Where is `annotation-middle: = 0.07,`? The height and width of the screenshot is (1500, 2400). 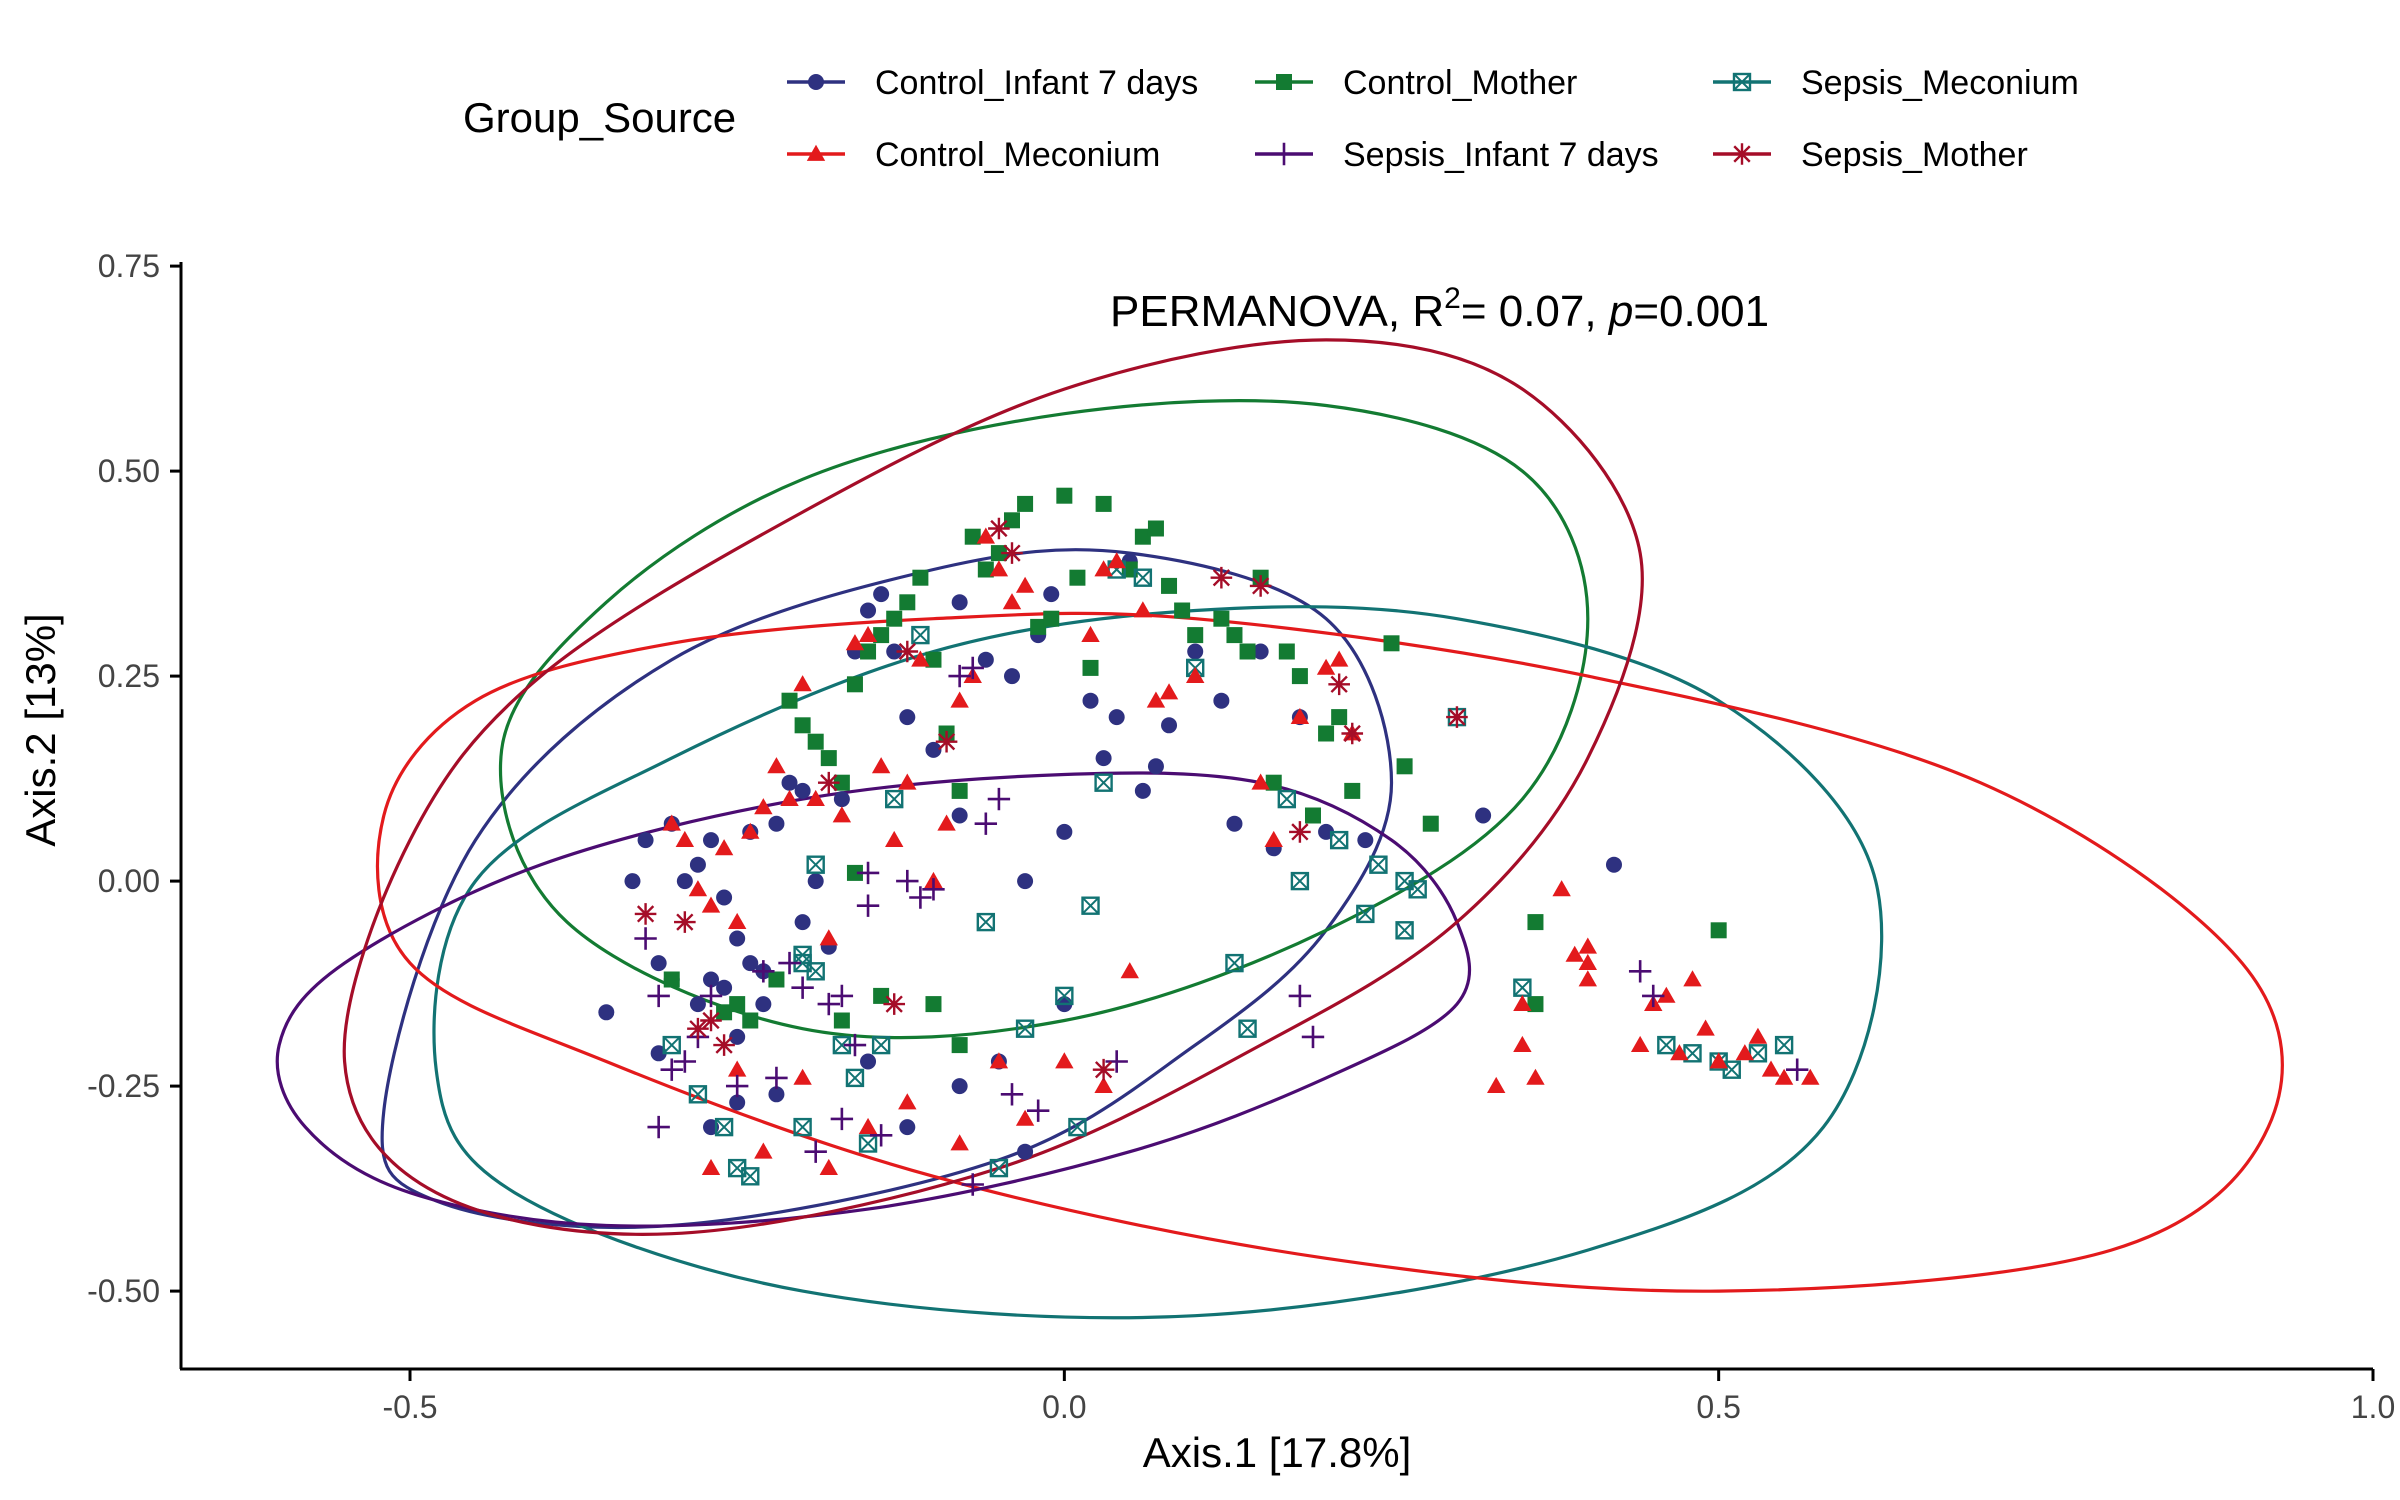 annotation-middle: = 0.07, is located at coordinates (1535, 311).